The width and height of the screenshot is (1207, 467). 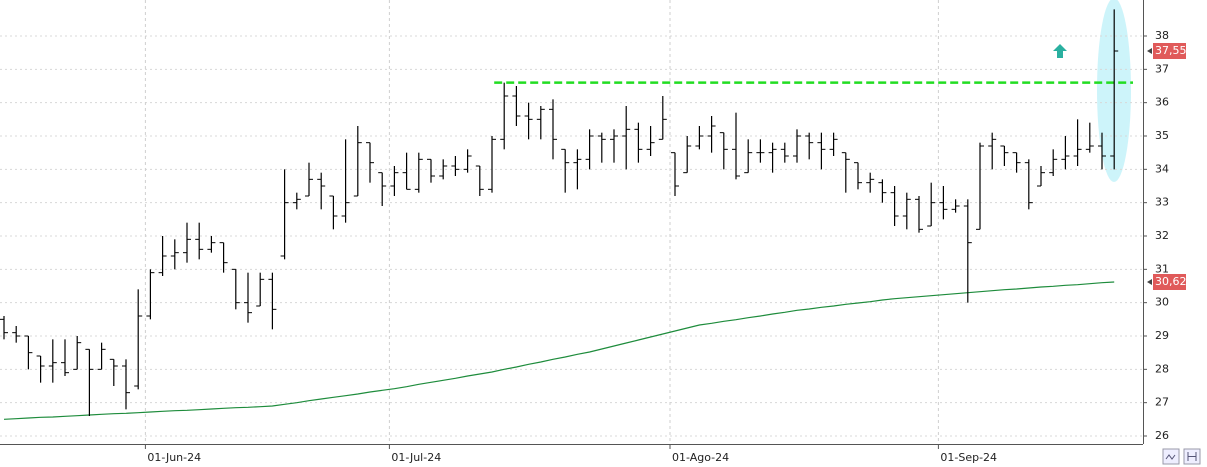 What do you see at coordinates (1162, 435) in the screenshot?
I see `y-tick-label: 26` at bounding box center [1162, 435].